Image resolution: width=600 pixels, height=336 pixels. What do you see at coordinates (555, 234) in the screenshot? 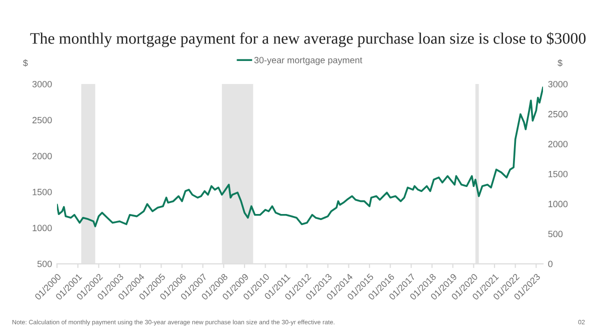
I see `y2-tick-label: 500` at bounding box center [555, 234].